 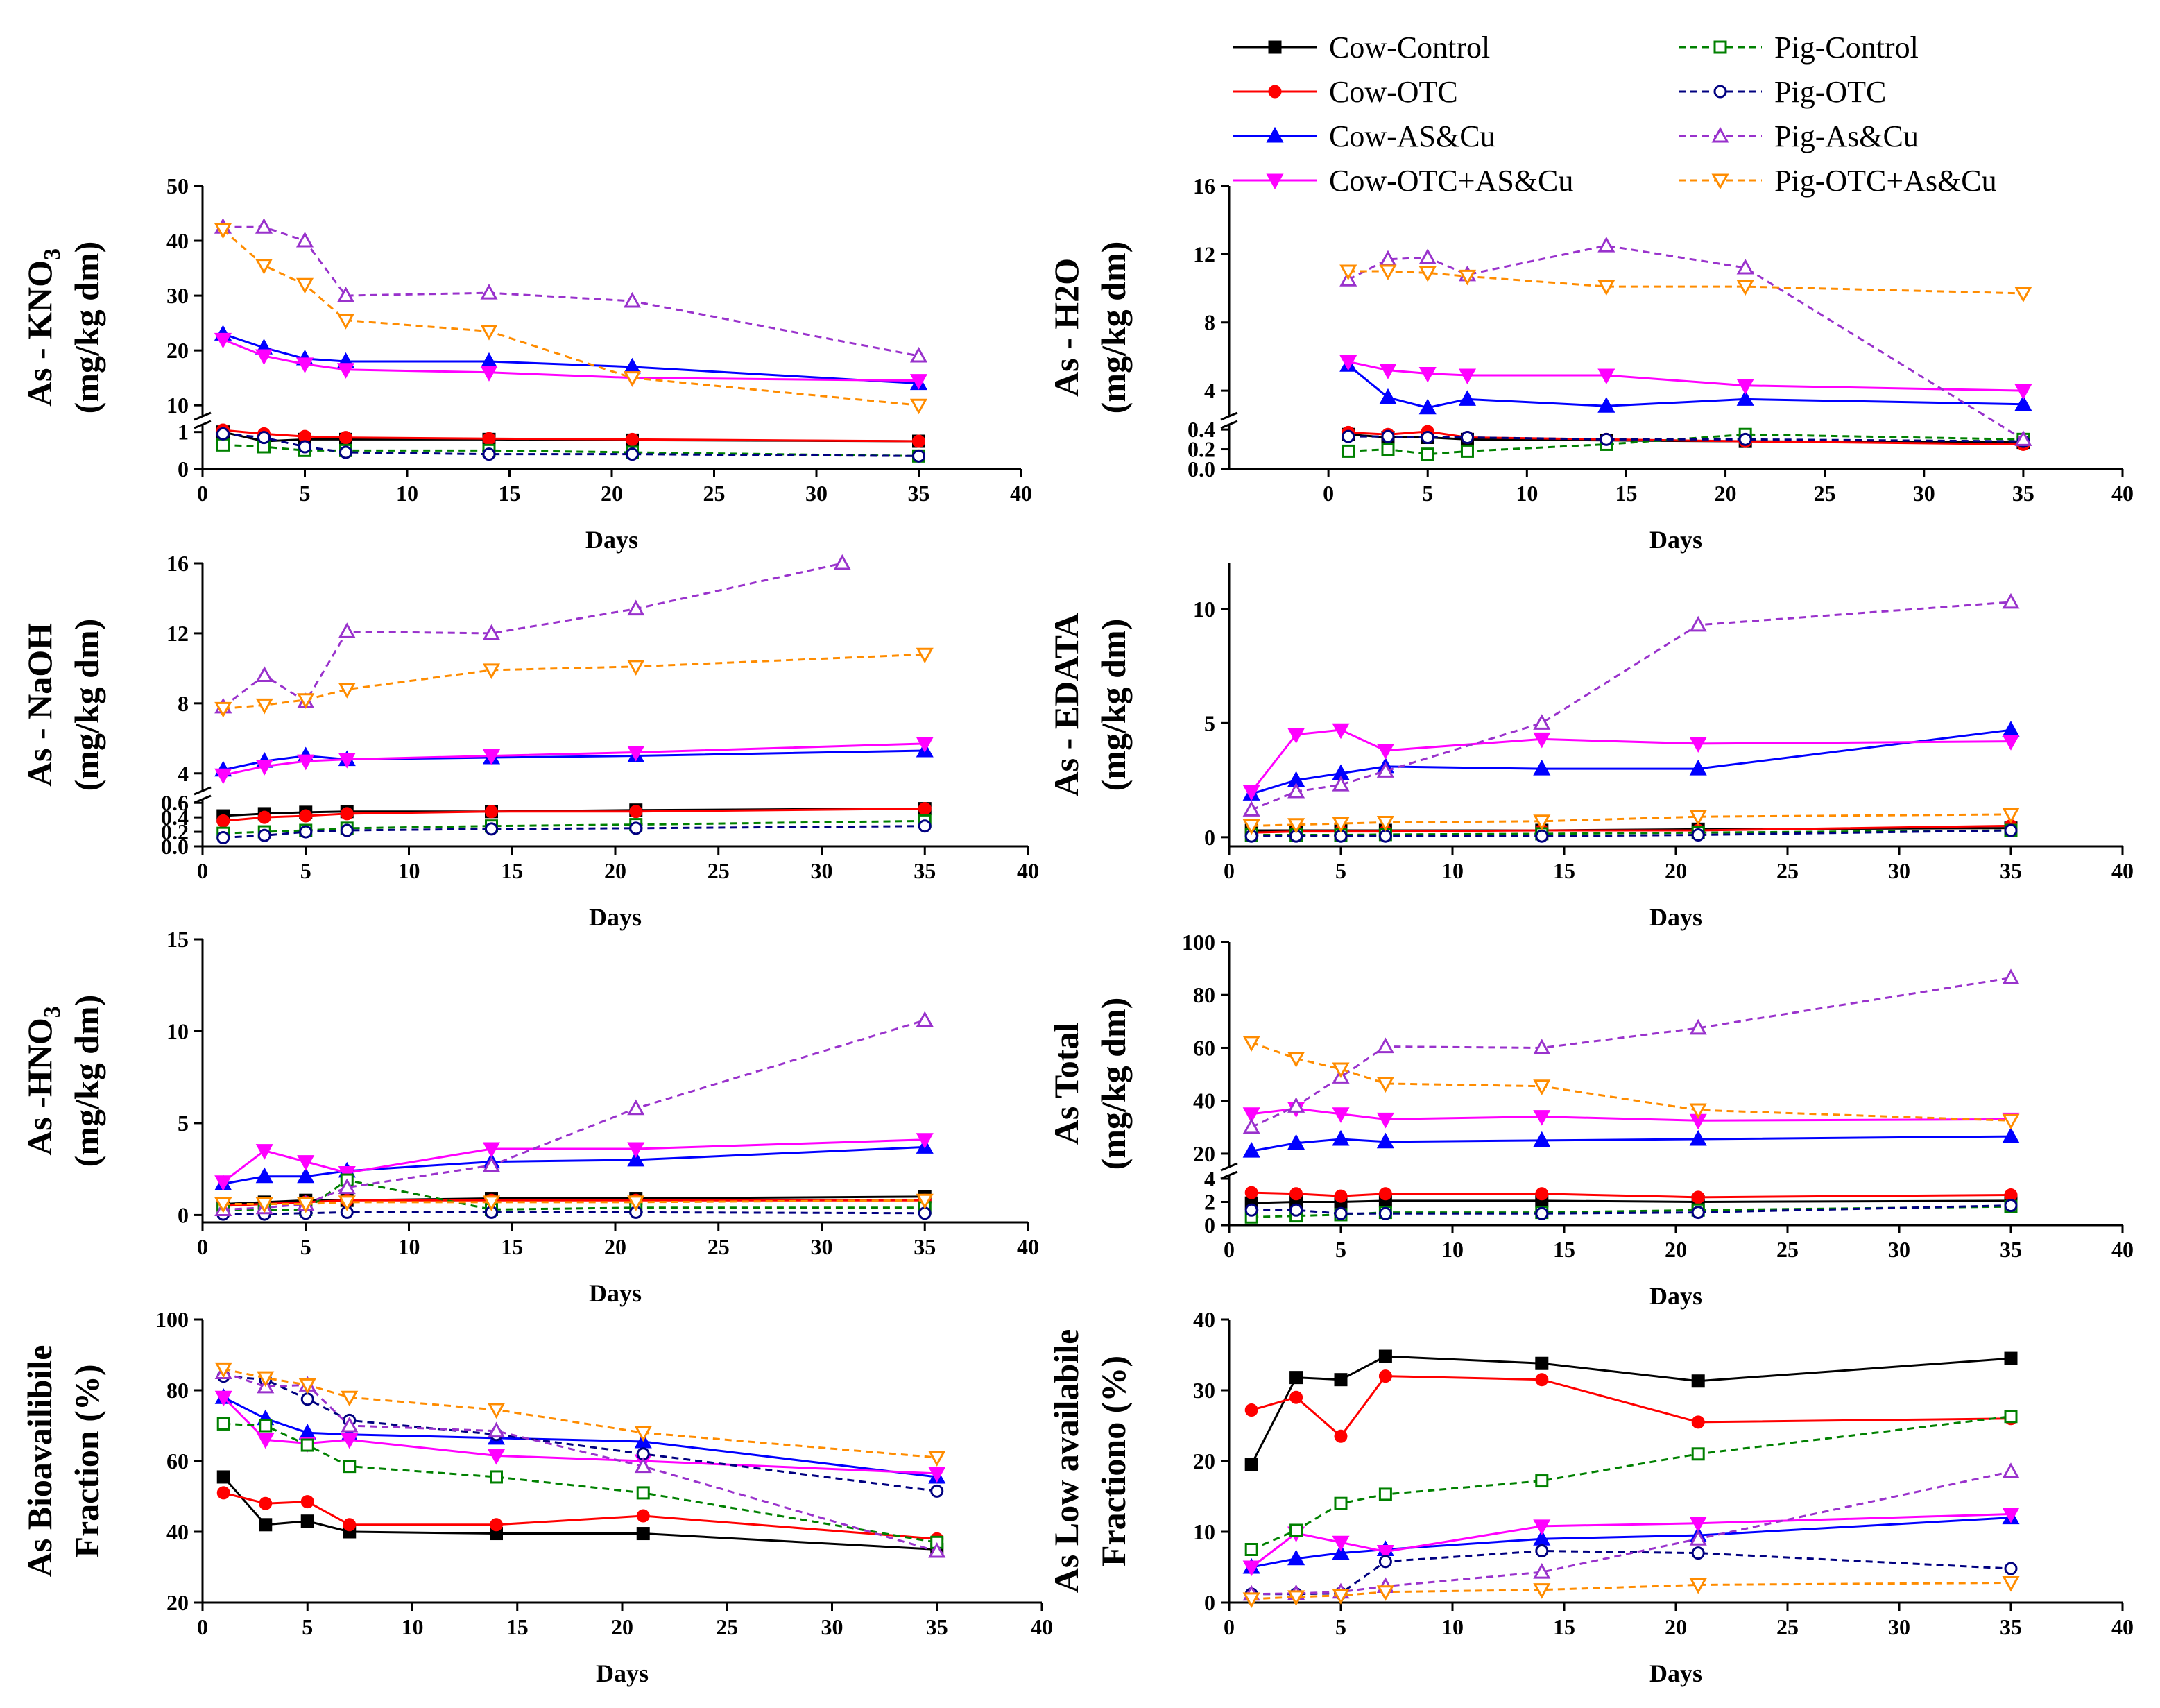 What do you see at coordinates (1409, 48) in the screenshot?
I see `legend-label: Cow-Control` at bounding box center [1409, 48].